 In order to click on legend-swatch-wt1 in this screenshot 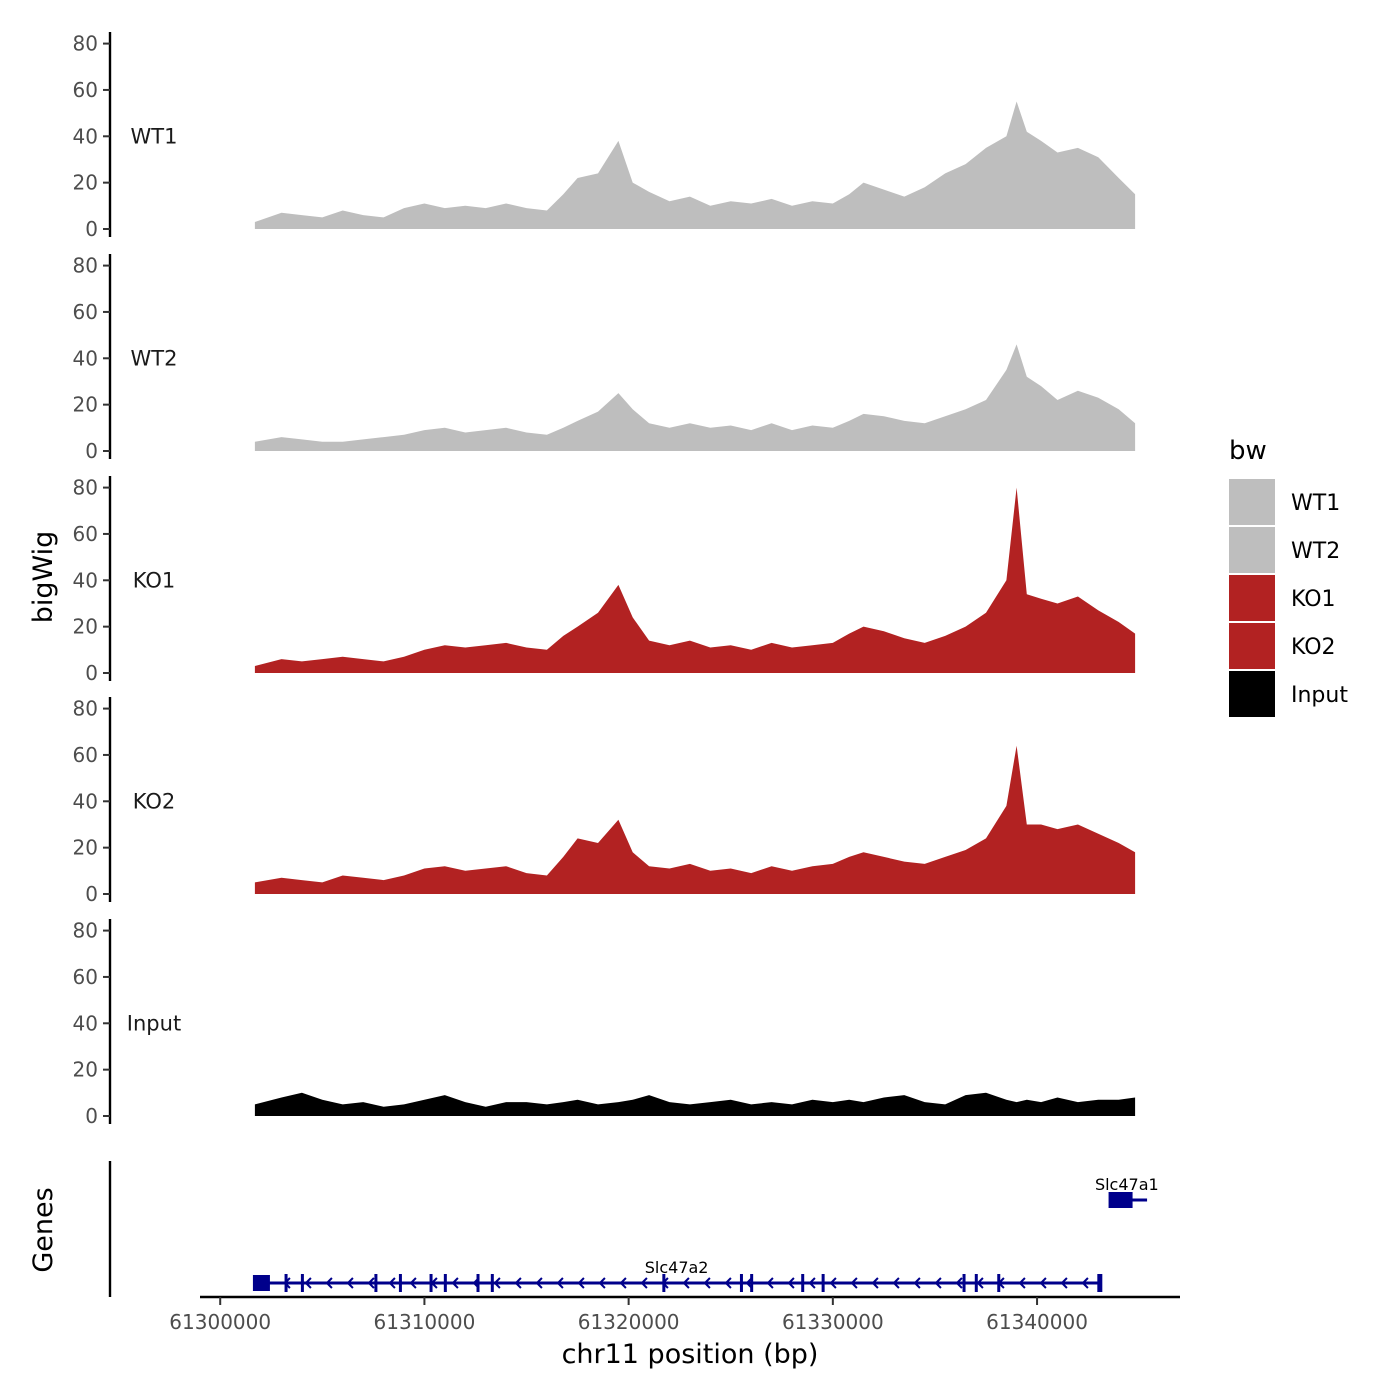, I will do `click(1252, 502)`.